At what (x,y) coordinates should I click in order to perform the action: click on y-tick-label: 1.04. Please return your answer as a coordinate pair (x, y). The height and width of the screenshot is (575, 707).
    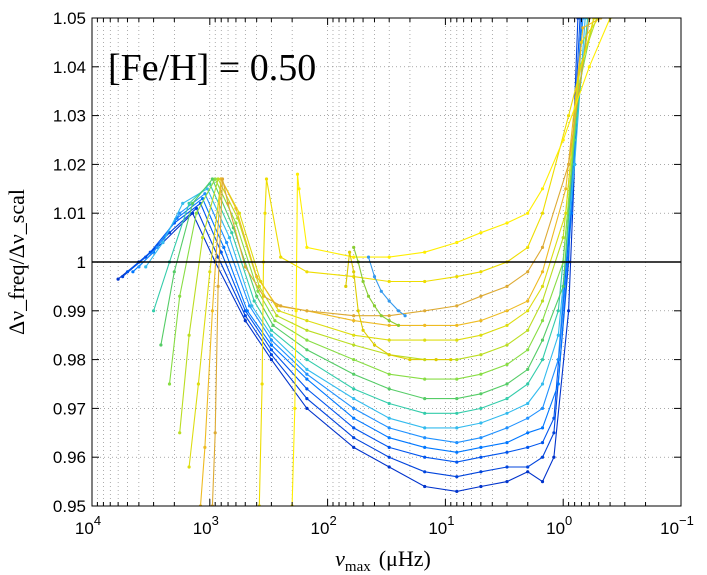
    Looking at the image, I should click on (69, 67).